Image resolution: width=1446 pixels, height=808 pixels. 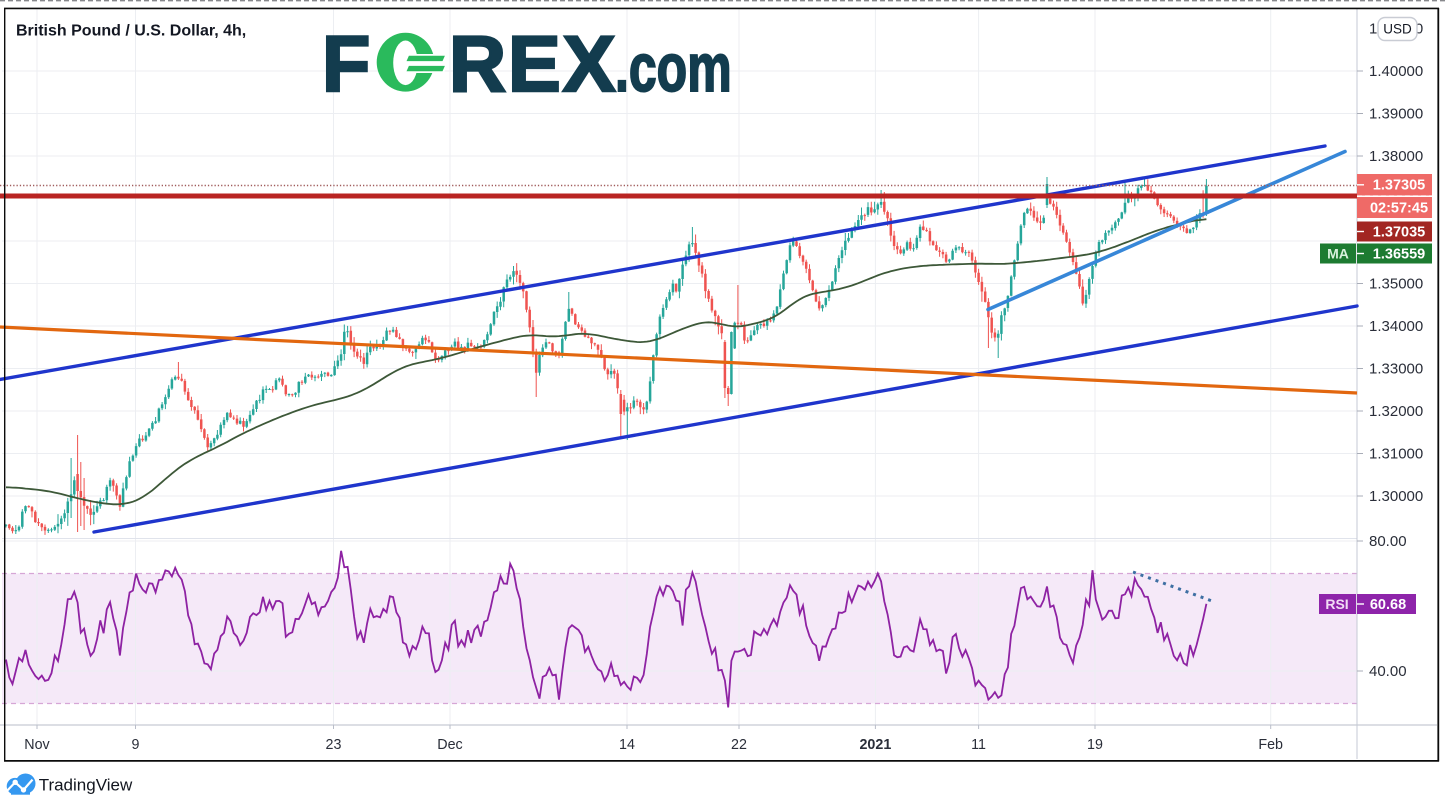 I want to click on svg-text: 1.30000, so click(x=1396, y=496).